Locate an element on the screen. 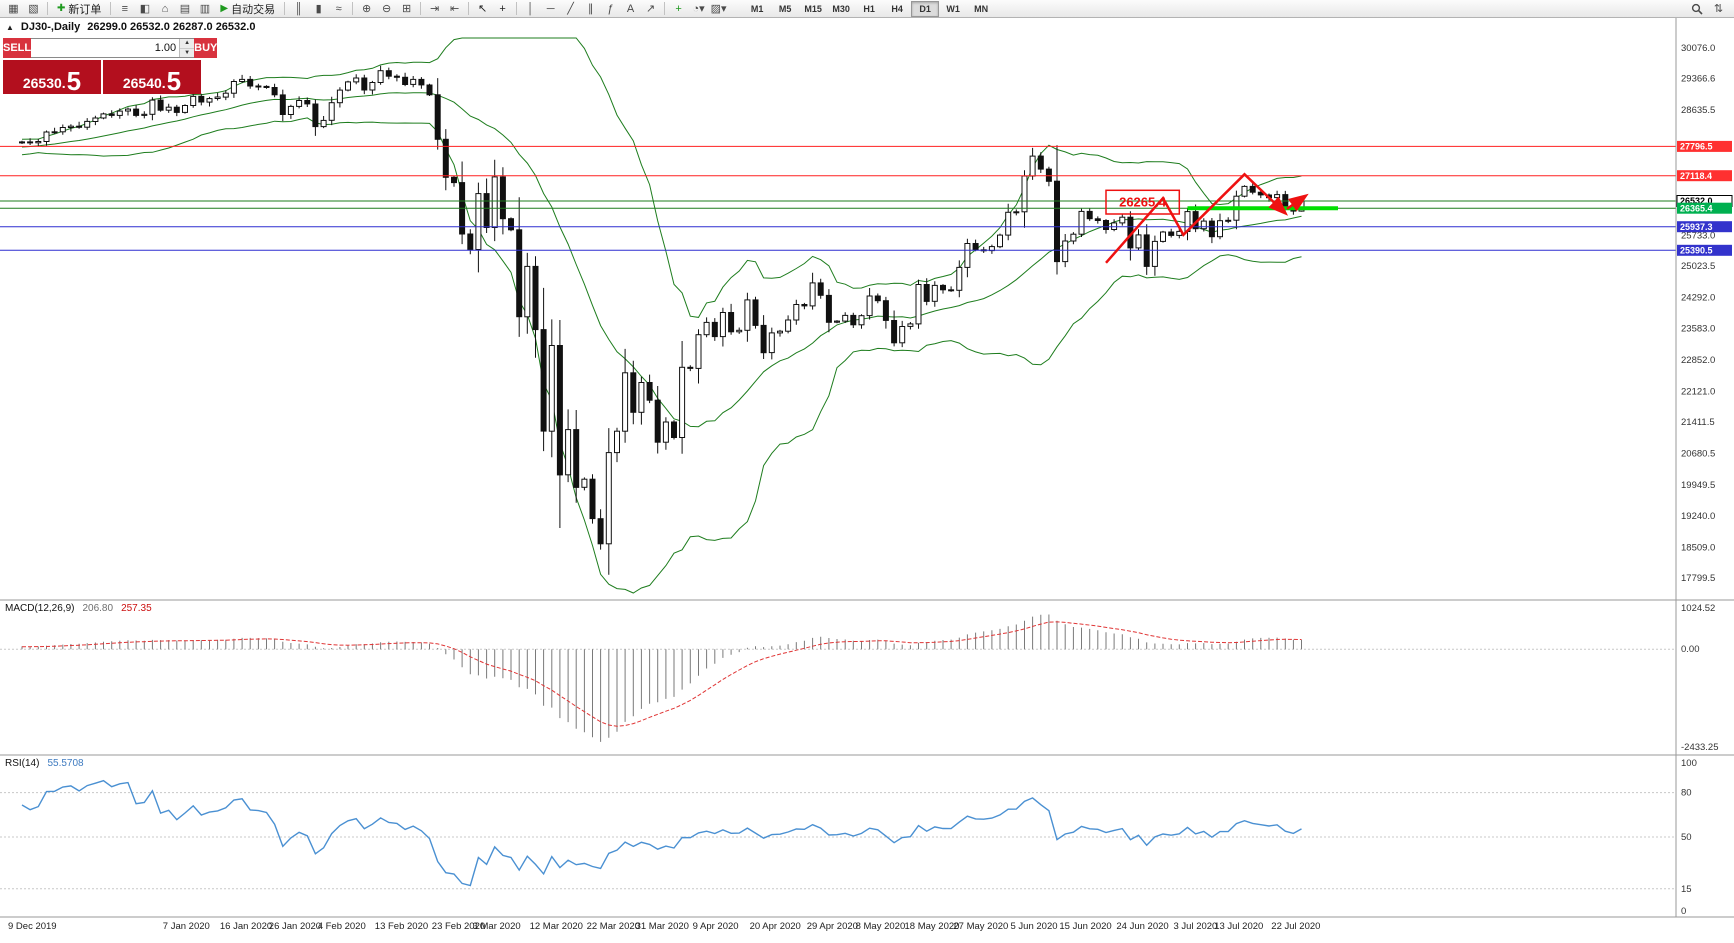 The height and width of the screenshot is (943, 1734). timeframe-button-h4: H4 is located at coordinates (897, 8).